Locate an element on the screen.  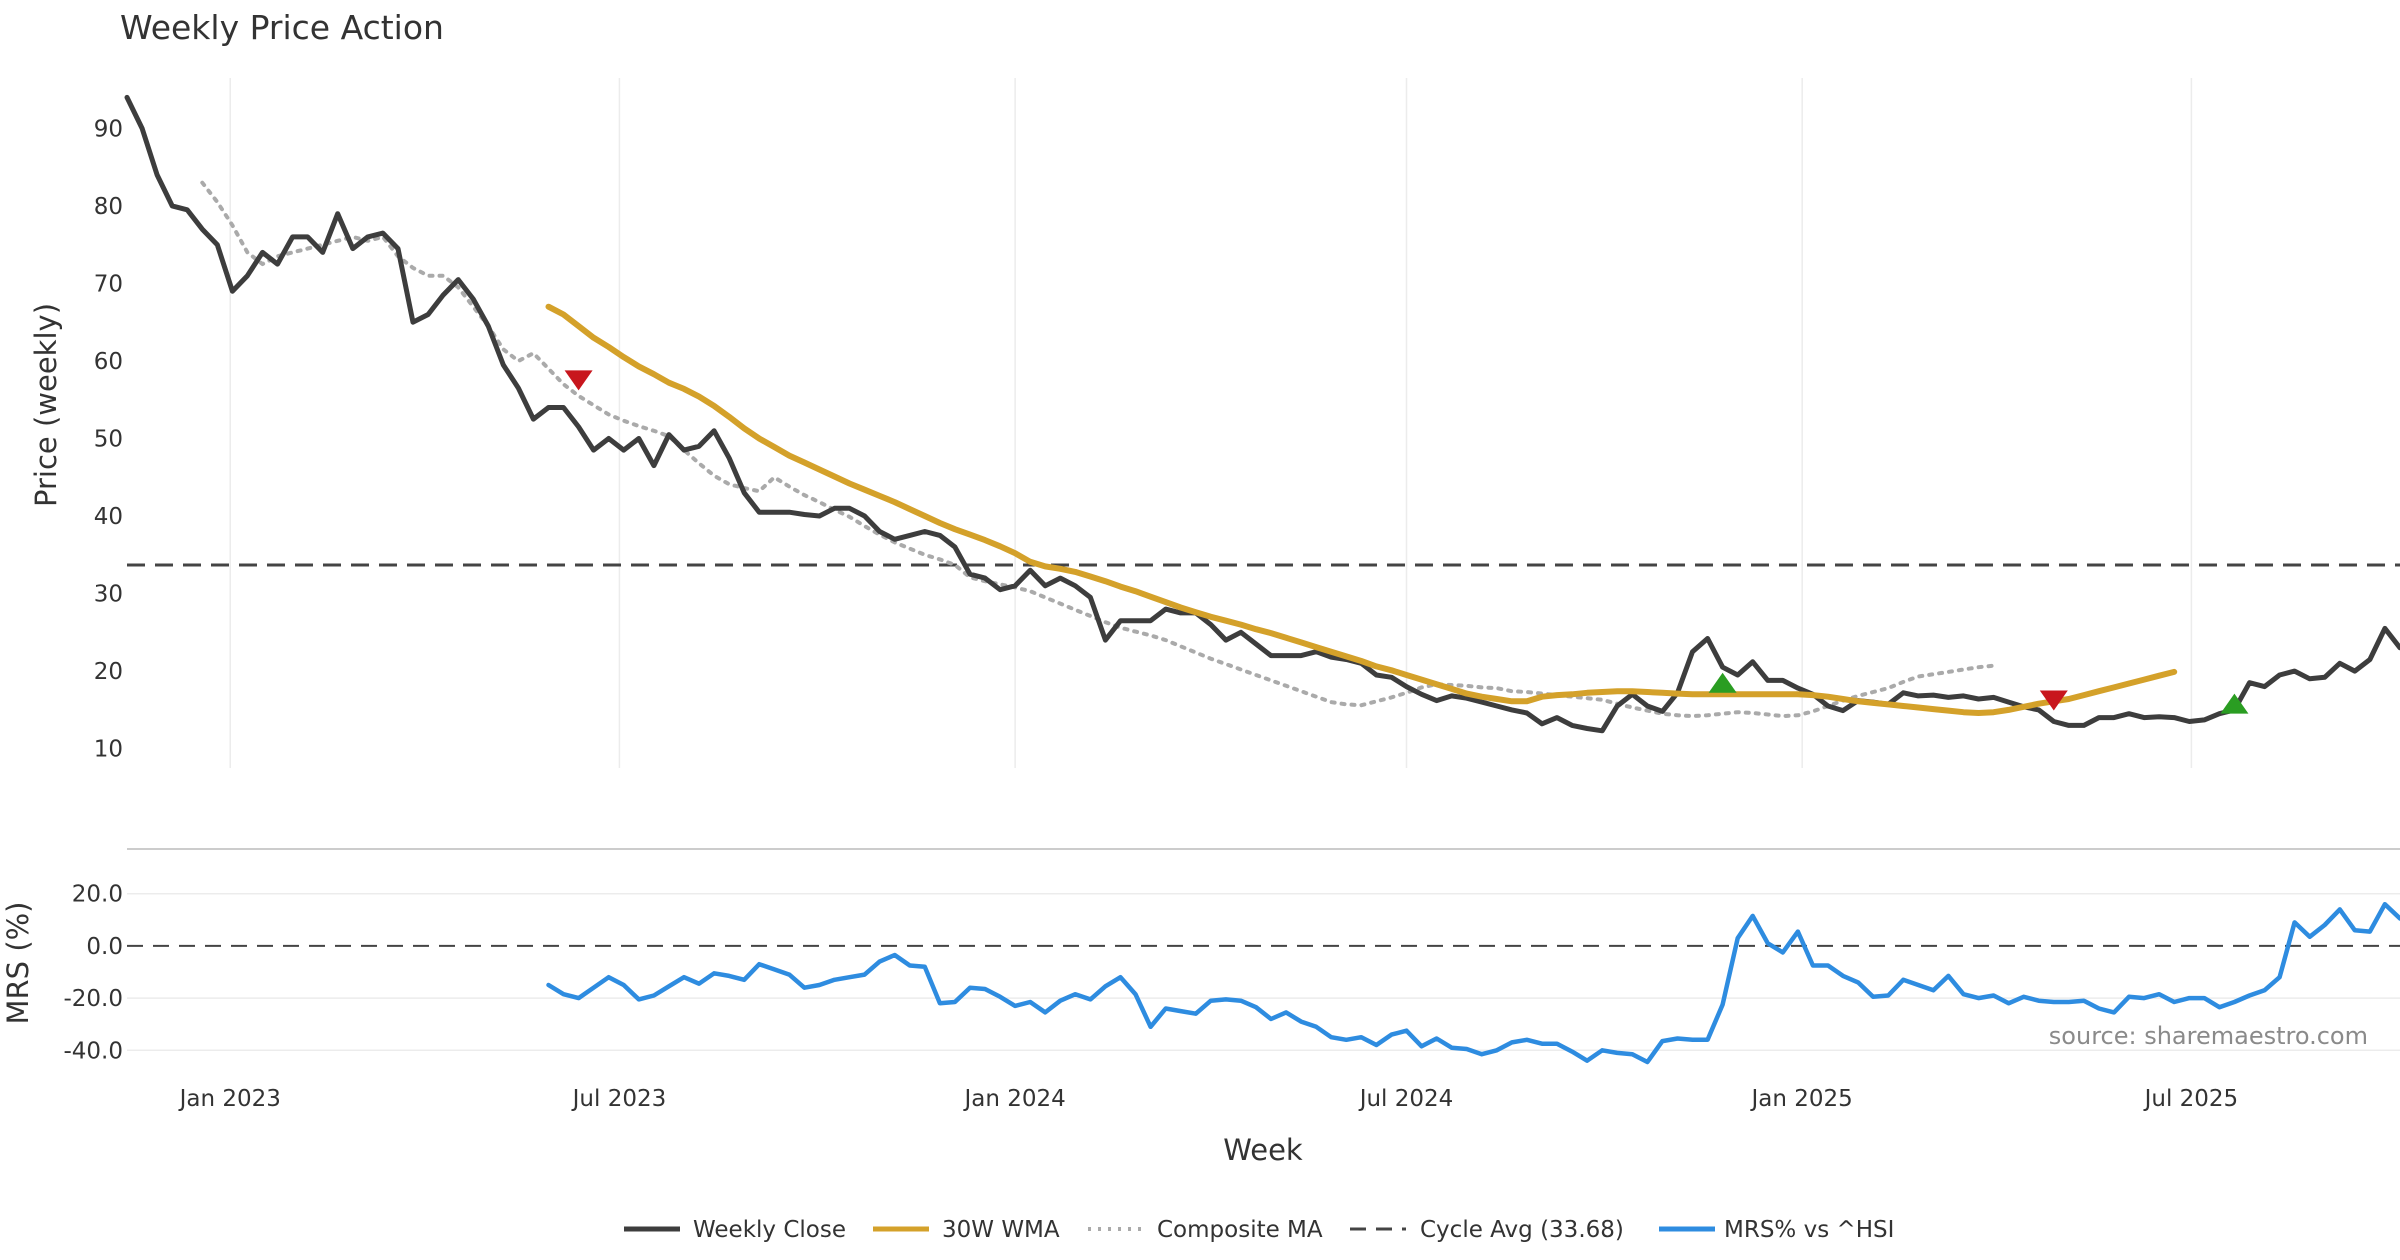
x-tick-label: Jul 2023 is located at coordinates (619, 1099).